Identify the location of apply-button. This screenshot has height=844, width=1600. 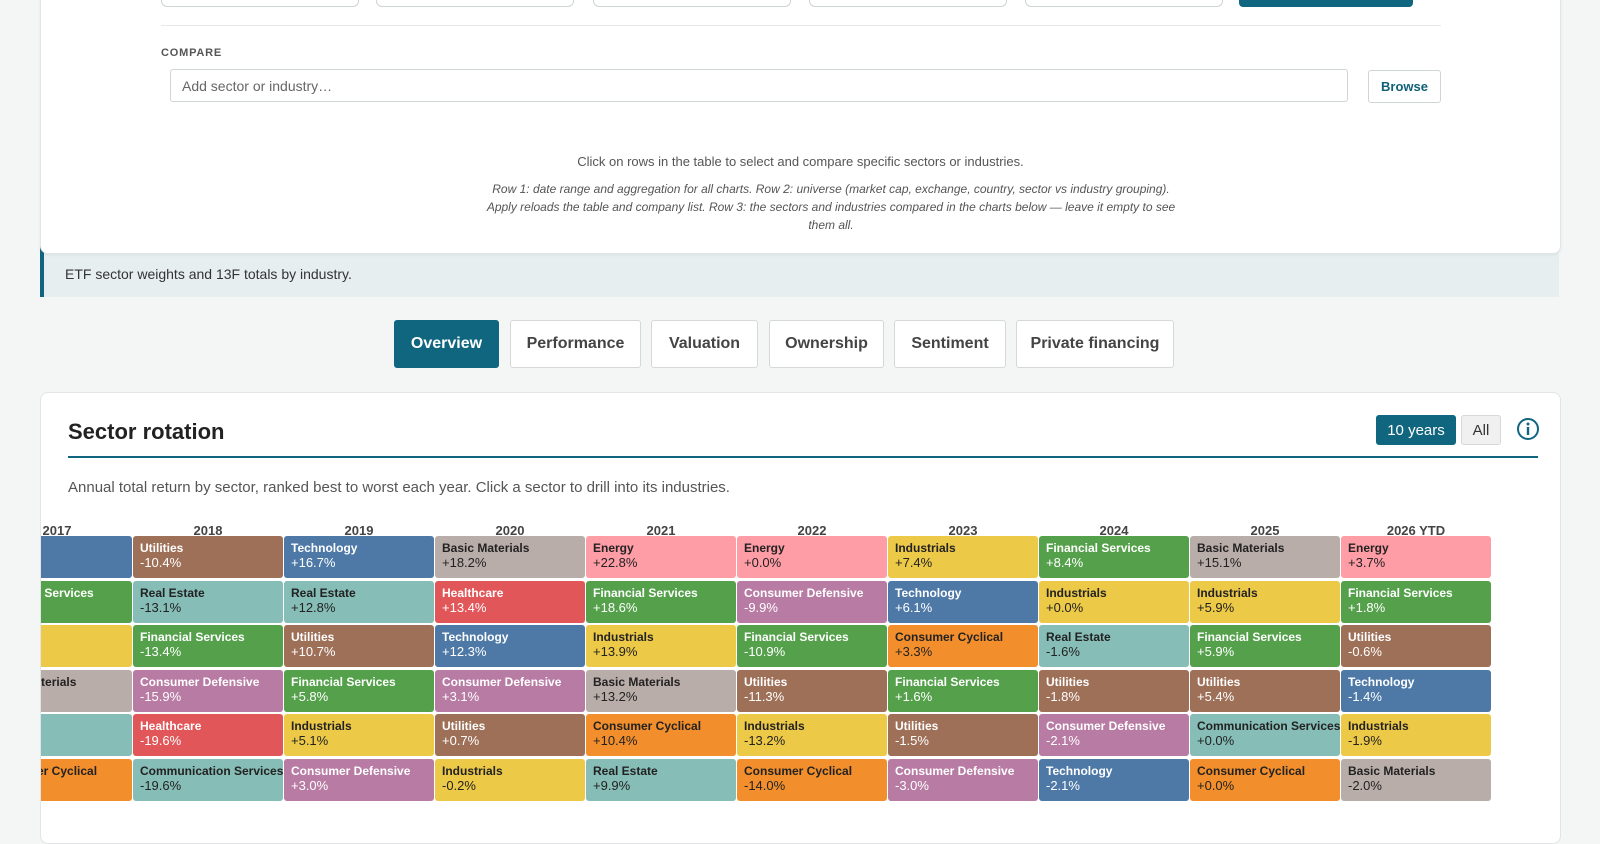
(1326, 3).